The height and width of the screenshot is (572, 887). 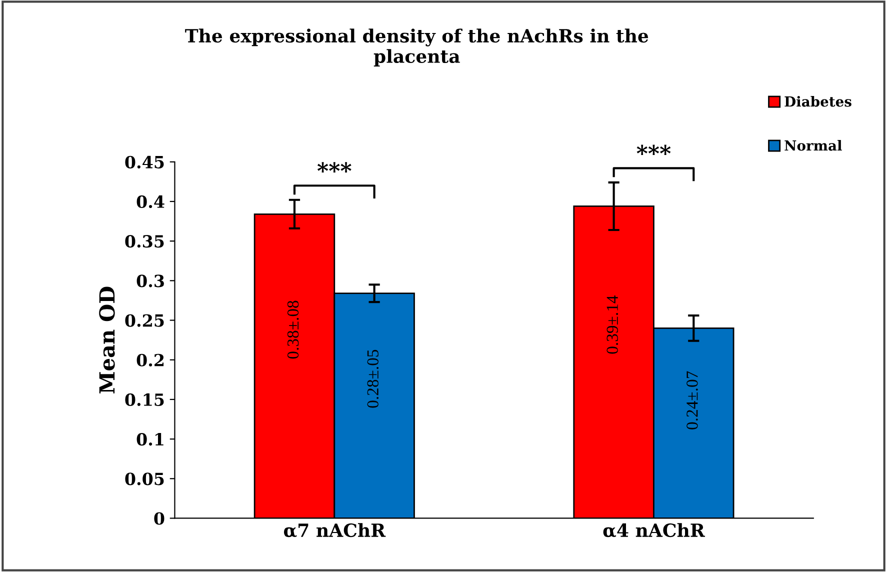 I want to click on data-label: 0.24±.07, so click(x=692, y=400).